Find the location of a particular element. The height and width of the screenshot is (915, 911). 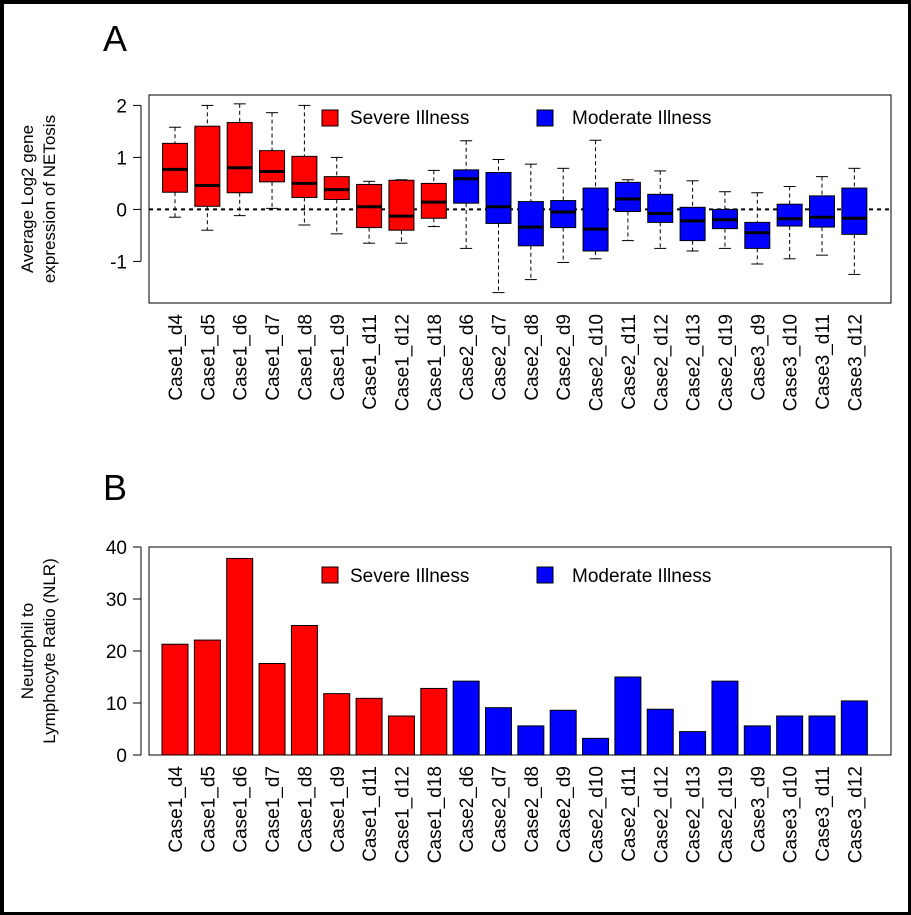

panel-a-x-category-label: Case2_d19 is located at coordinates (726, 362).